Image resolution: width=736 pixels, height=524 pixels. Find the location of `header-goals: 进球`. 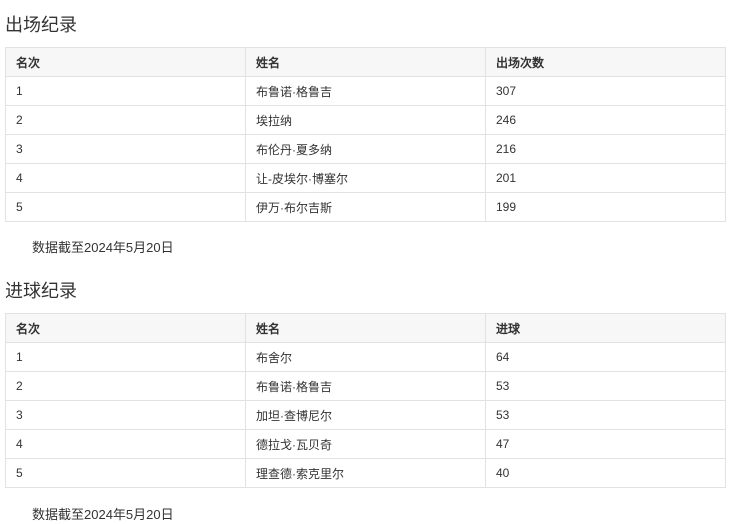

header-goals: 进球 is located at coordinates (605, 328).